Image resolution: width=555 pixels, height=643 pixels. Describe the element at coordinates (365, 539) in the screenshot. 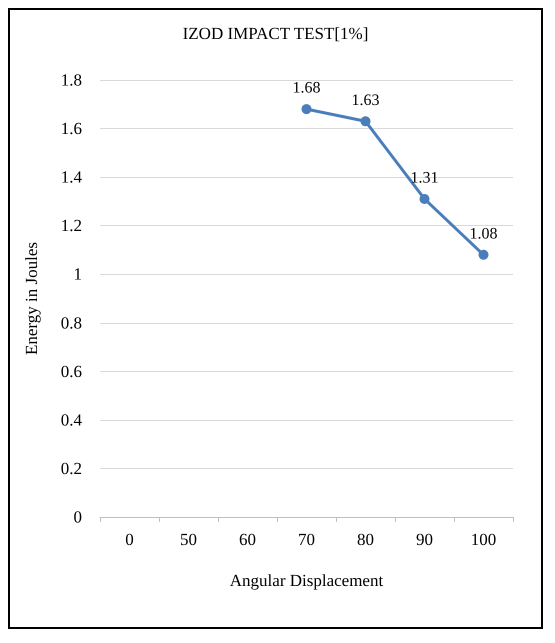

I see `x-tick-label: 80` at that location.